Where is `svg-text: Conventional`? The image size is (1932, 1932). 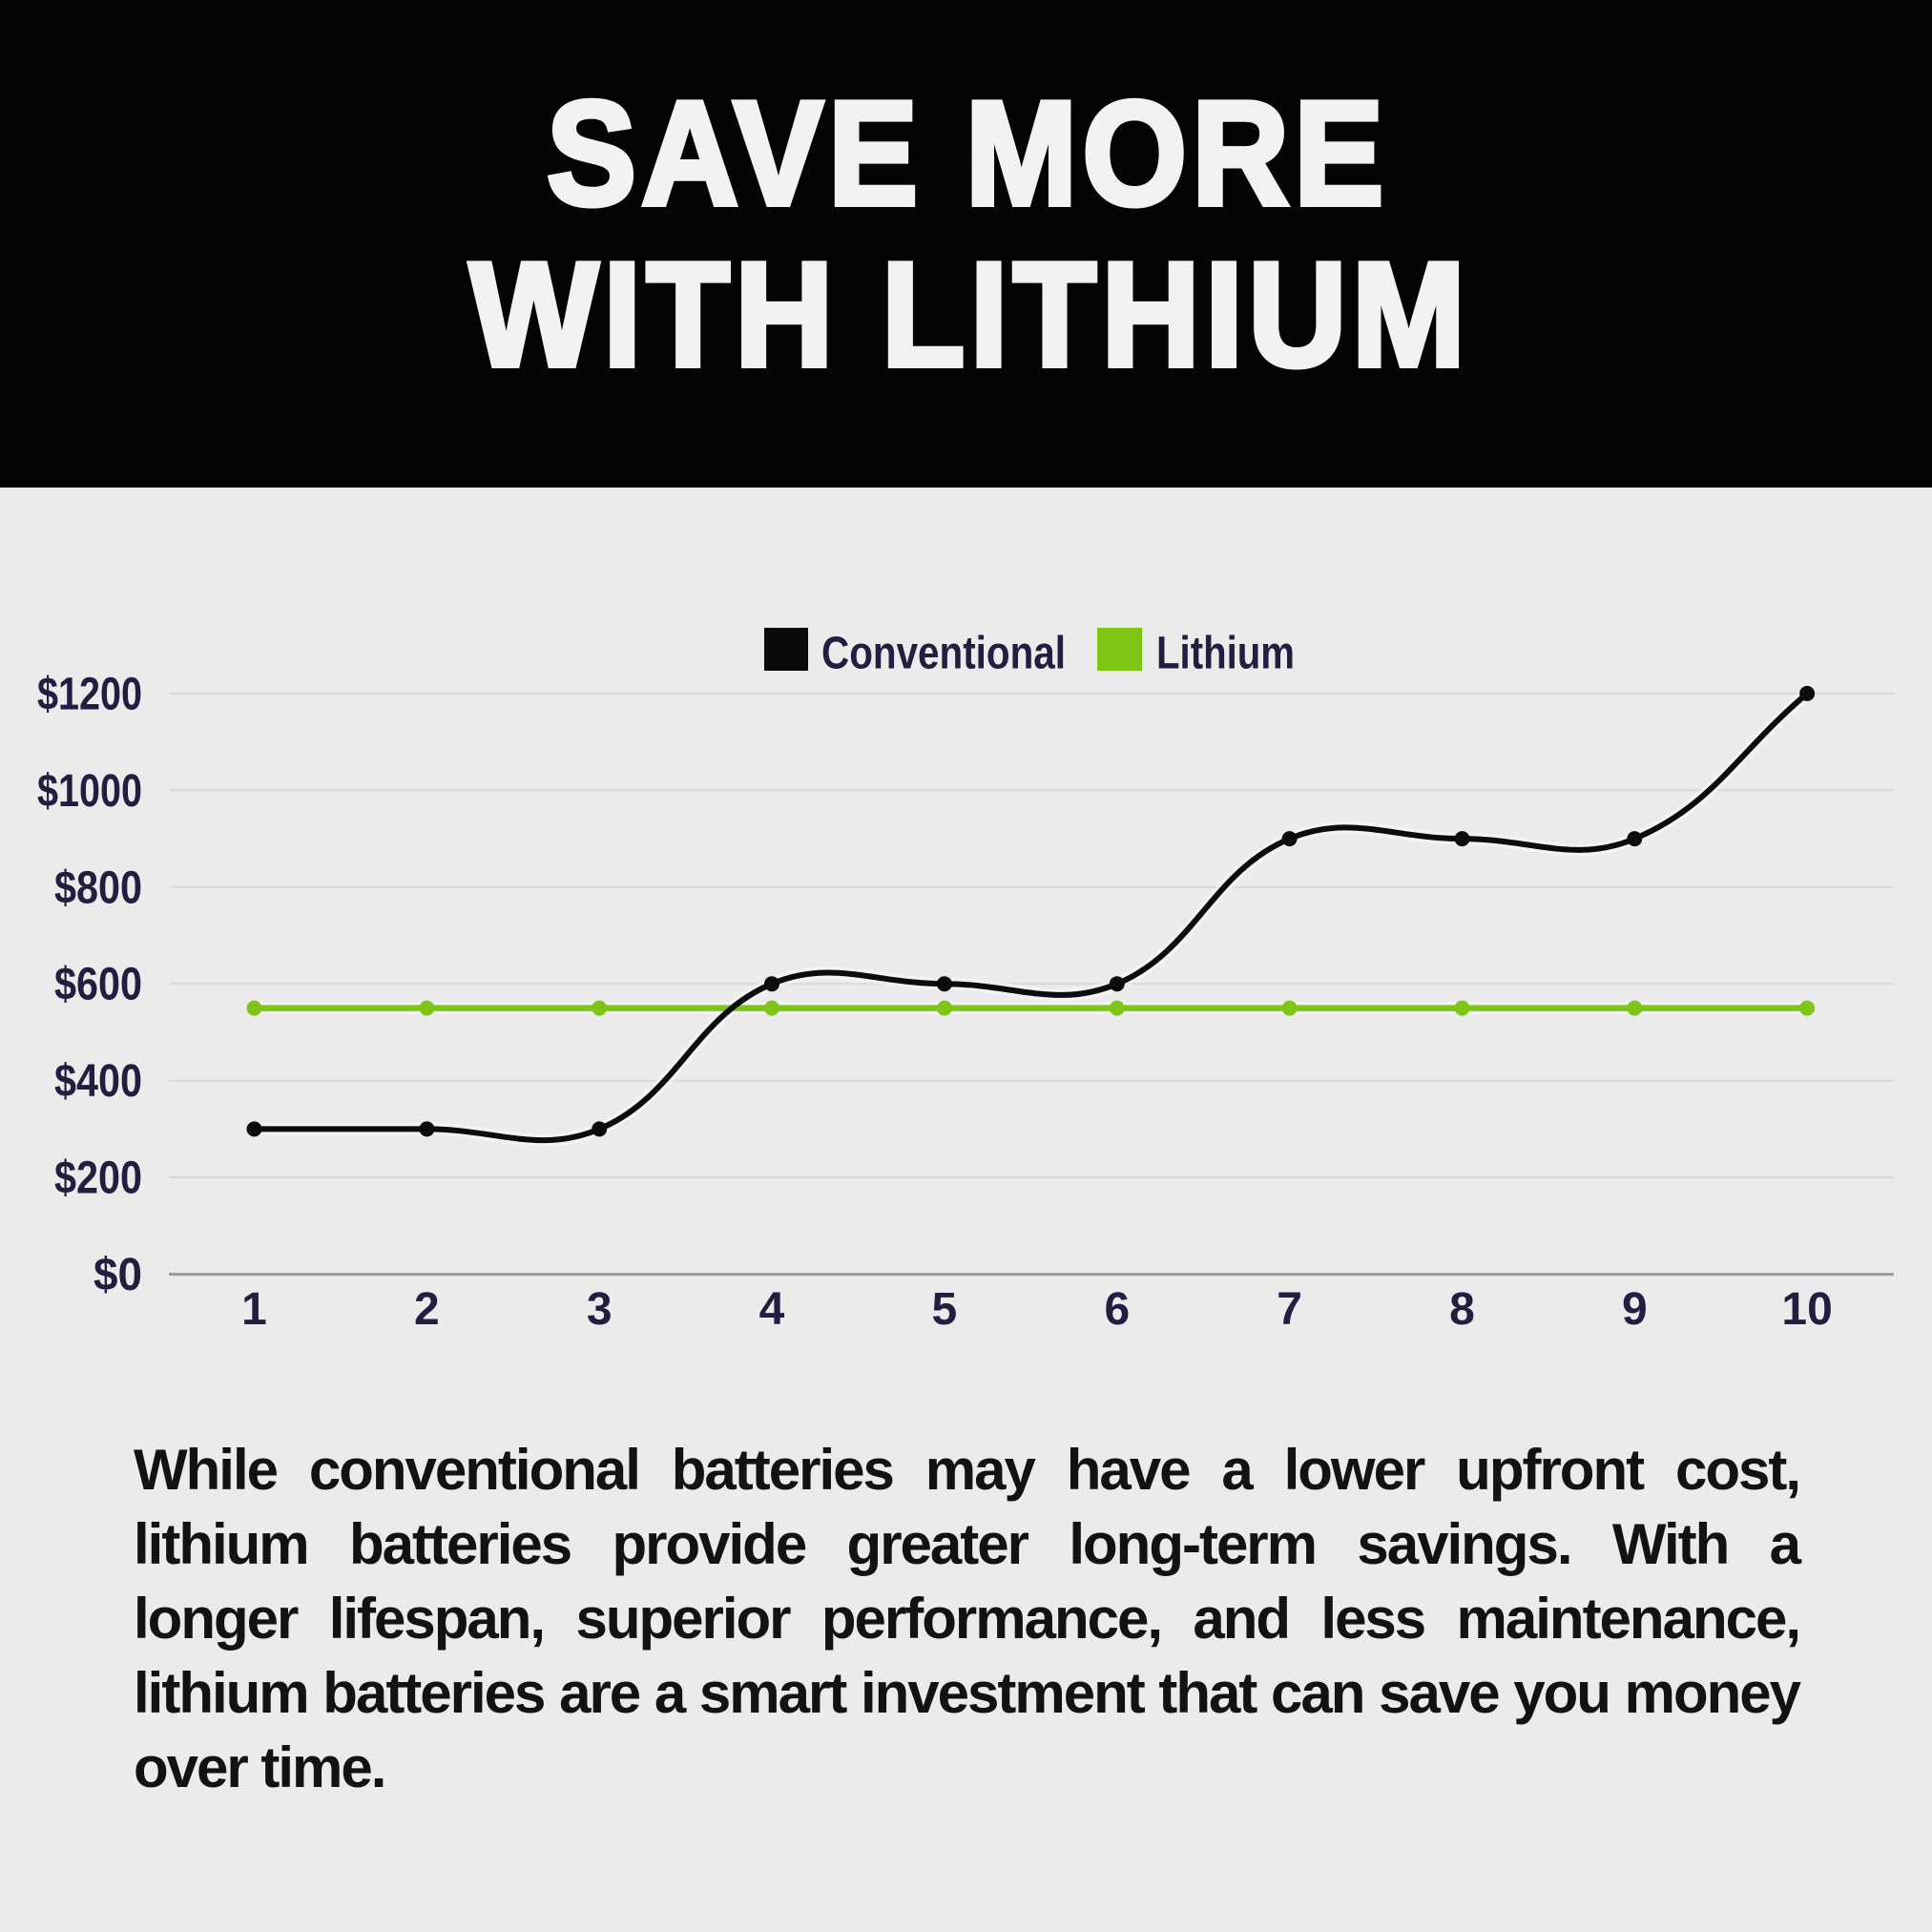
svg-text: Conventional is located at coordinates (943, 654).